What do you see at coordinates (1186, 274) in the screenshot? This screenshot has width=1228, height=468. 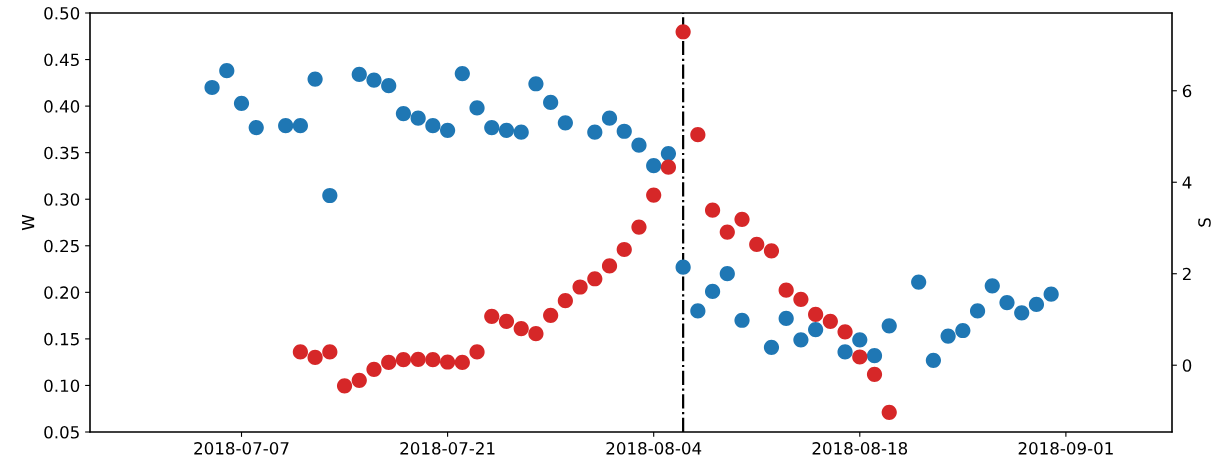 I see `y2-tick-label: 2` at bounding box center [1186, 274].